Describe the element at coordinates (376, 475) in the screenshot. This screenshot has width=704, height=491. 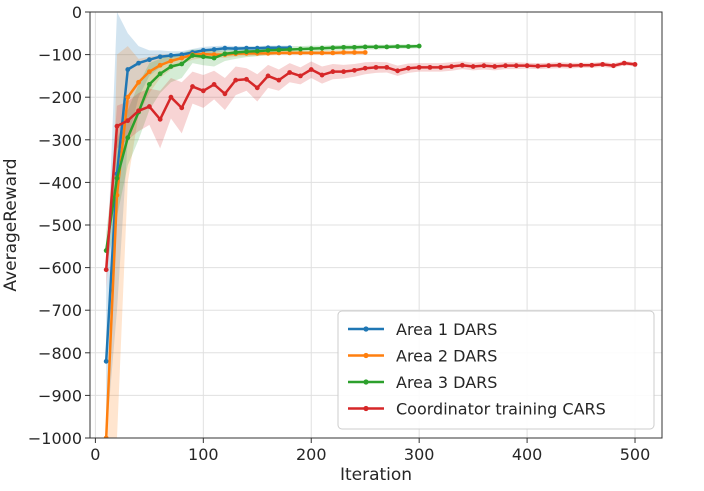
I see `x-axis-label: Iteration` at that location.